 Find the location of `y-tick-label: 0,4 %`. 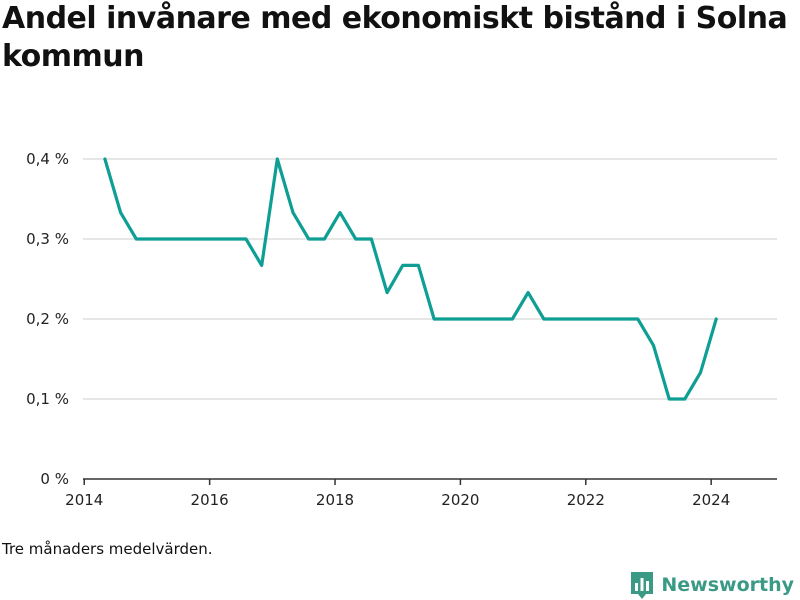

y-tick-label: 0,4 % is located at coordinates (47, 159).